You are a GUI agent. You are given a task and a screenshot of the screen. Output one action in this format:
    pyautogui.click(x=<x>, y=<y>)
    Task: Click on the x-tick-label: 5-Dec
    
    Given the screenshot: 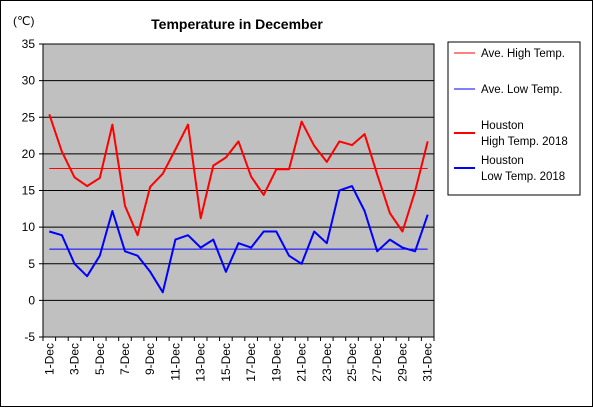 What is the action you would take?
    pyautogui.click(x=100, y=359)
    